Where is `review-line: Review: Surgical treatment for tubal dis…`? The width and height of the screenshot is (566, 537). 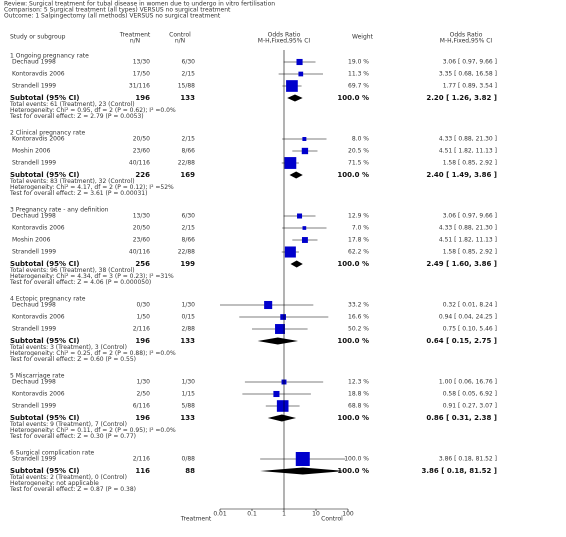
review-line: Review: Surgical treatment for tubal dis… is located at coordinates (139, 4).